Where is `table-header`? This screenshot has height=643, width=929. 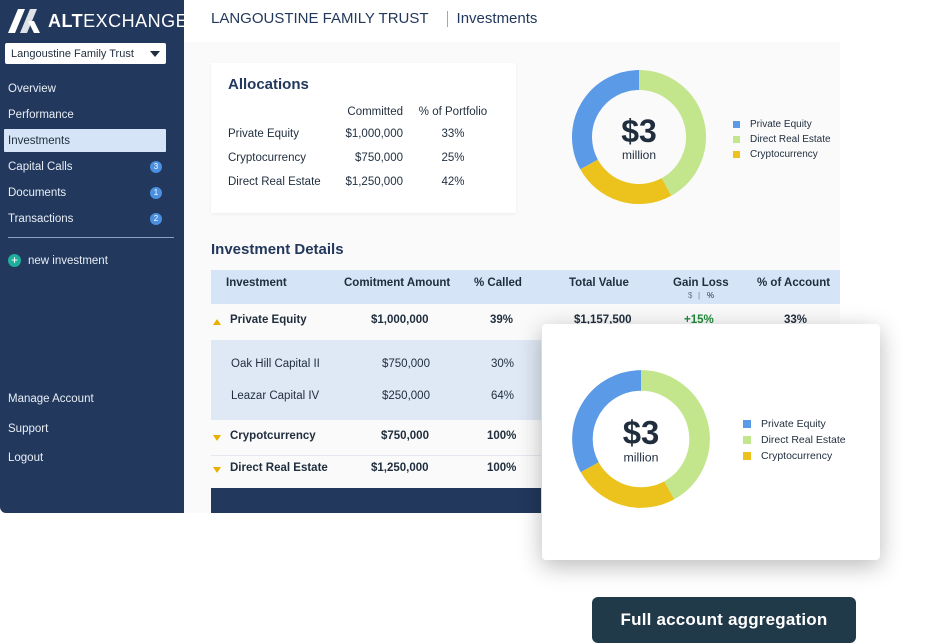 table-header is located at coordinates (283, 111).